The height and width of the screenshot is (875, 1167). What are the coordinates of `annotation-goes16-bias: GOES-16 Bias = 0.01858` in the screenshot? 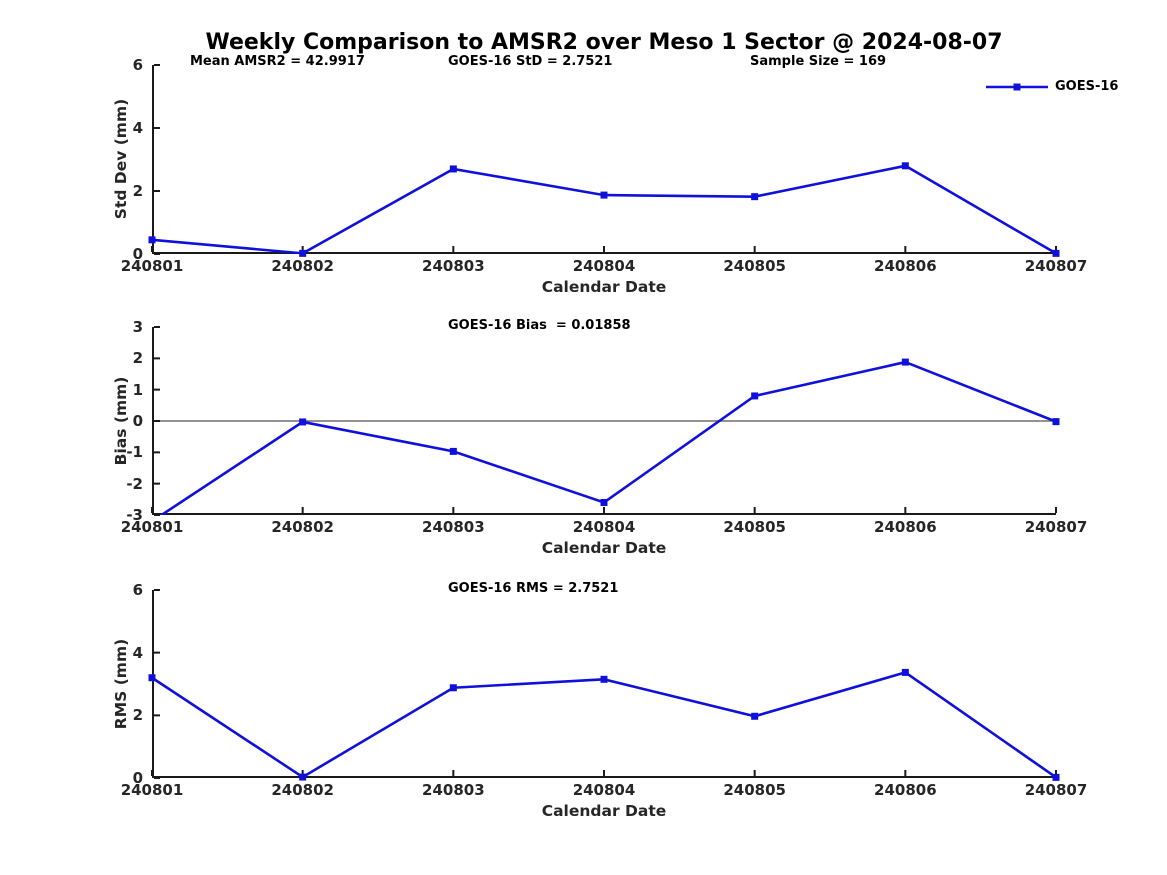 It's located at (539, 325).